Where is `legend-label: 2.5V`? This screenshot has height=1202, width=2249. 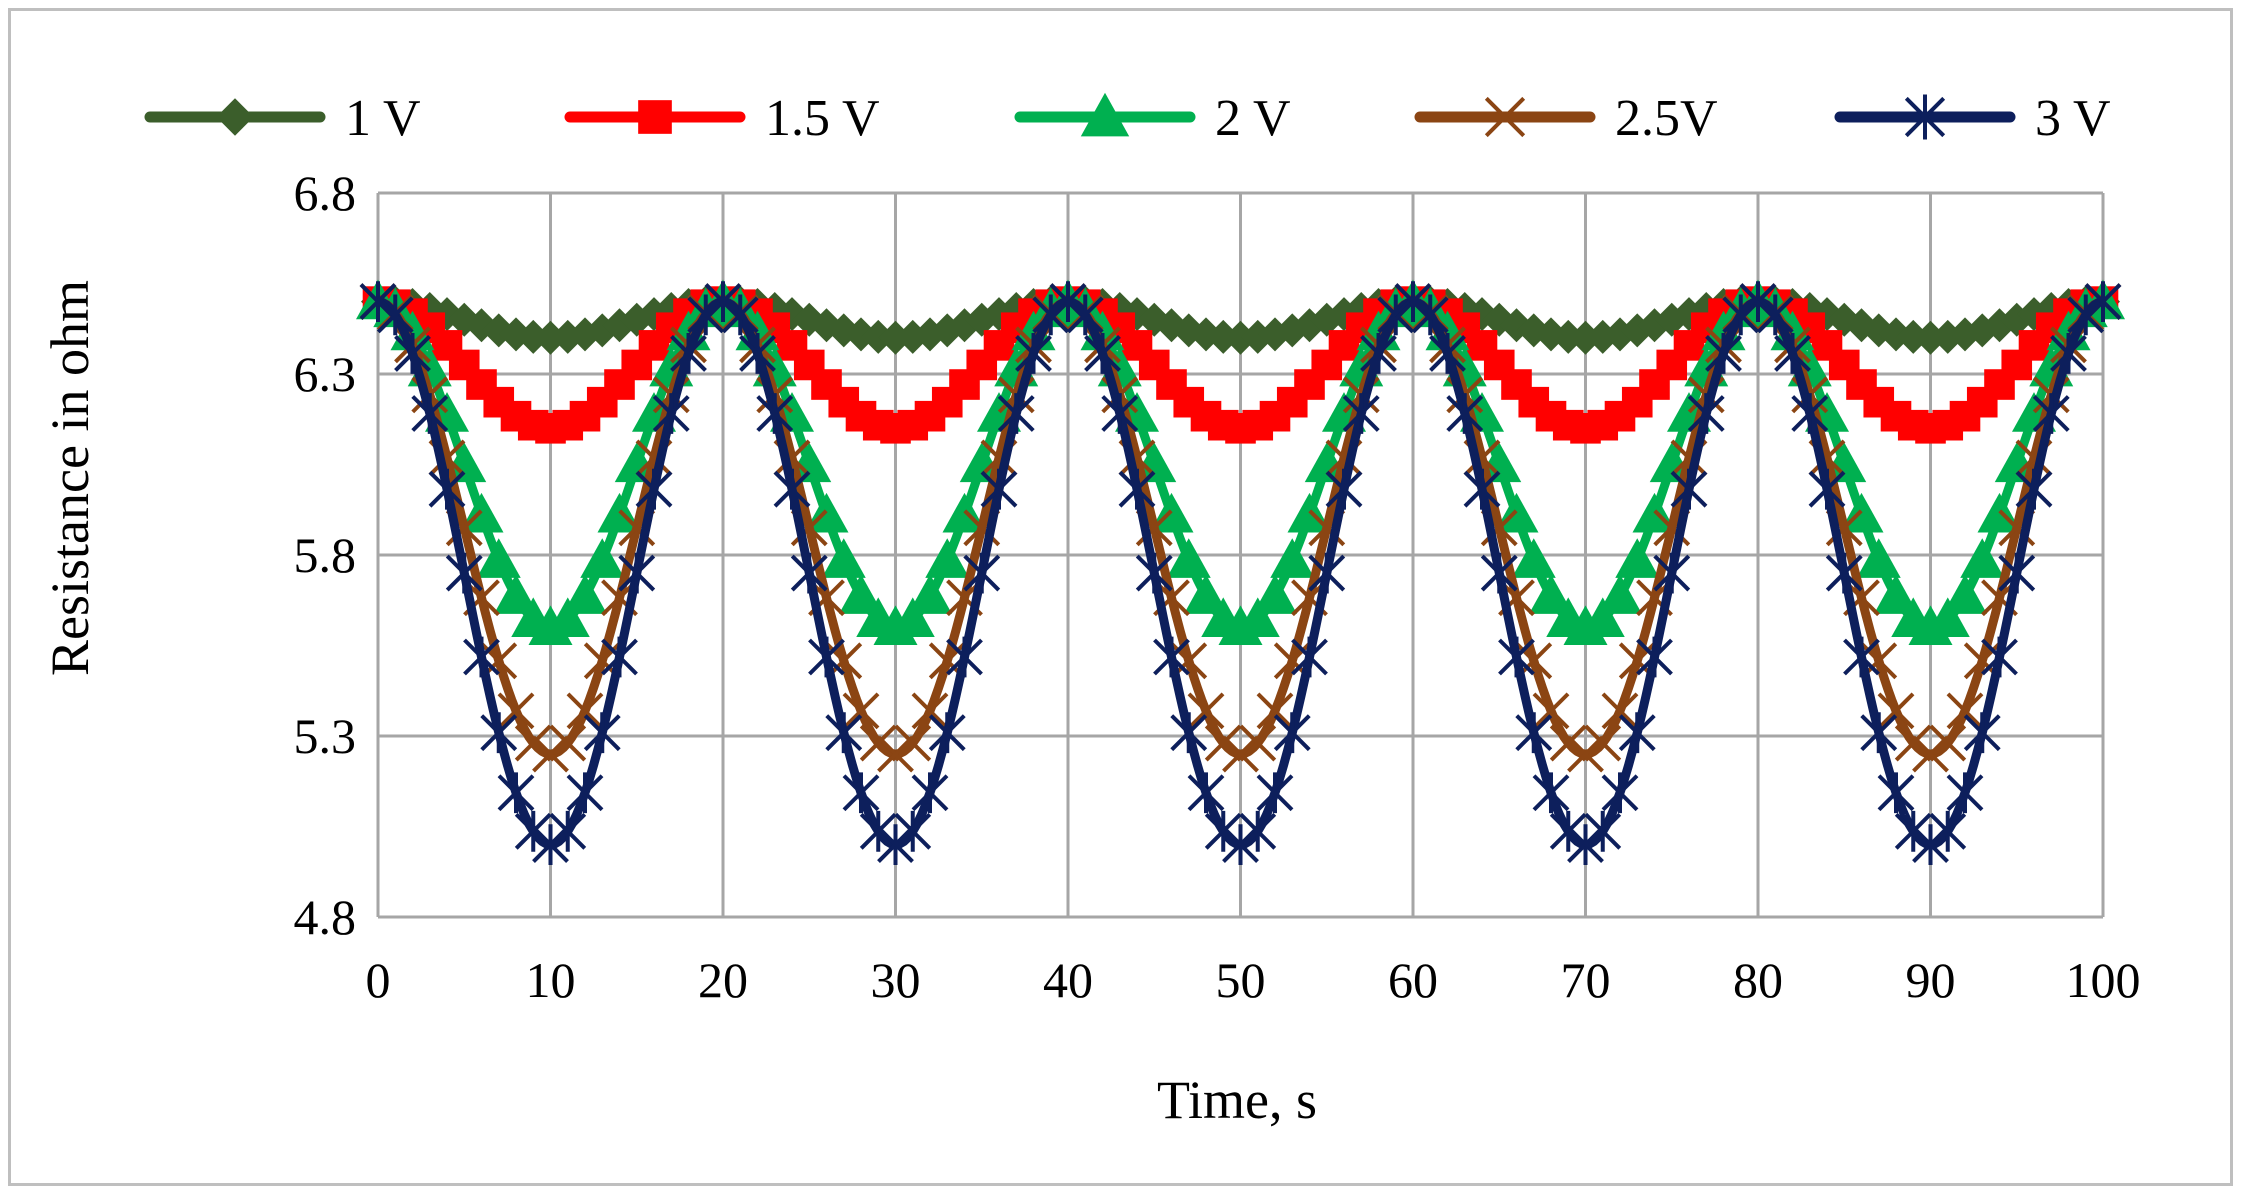 legend-label: 2.5V is located at coordinates (1666, 118).